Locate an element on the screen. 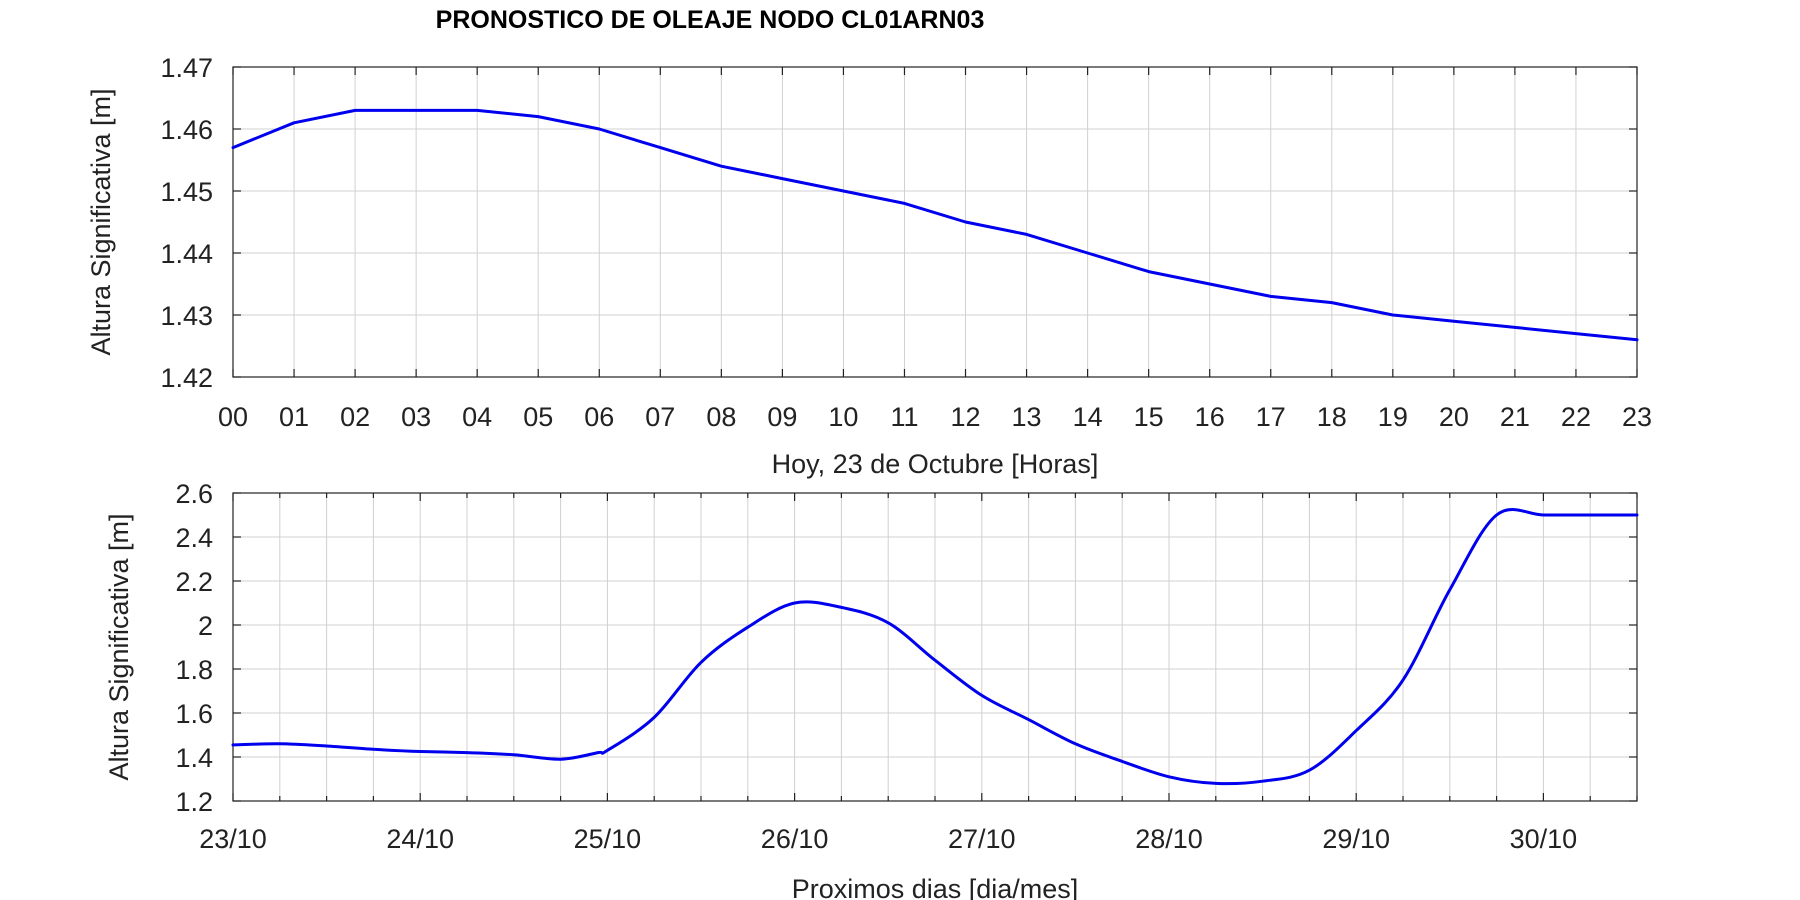 Image resolution: width=1800 pixels, height=900 pixels. bottom-x-tick-label: 24/10 is located at coordinates (420, 839).